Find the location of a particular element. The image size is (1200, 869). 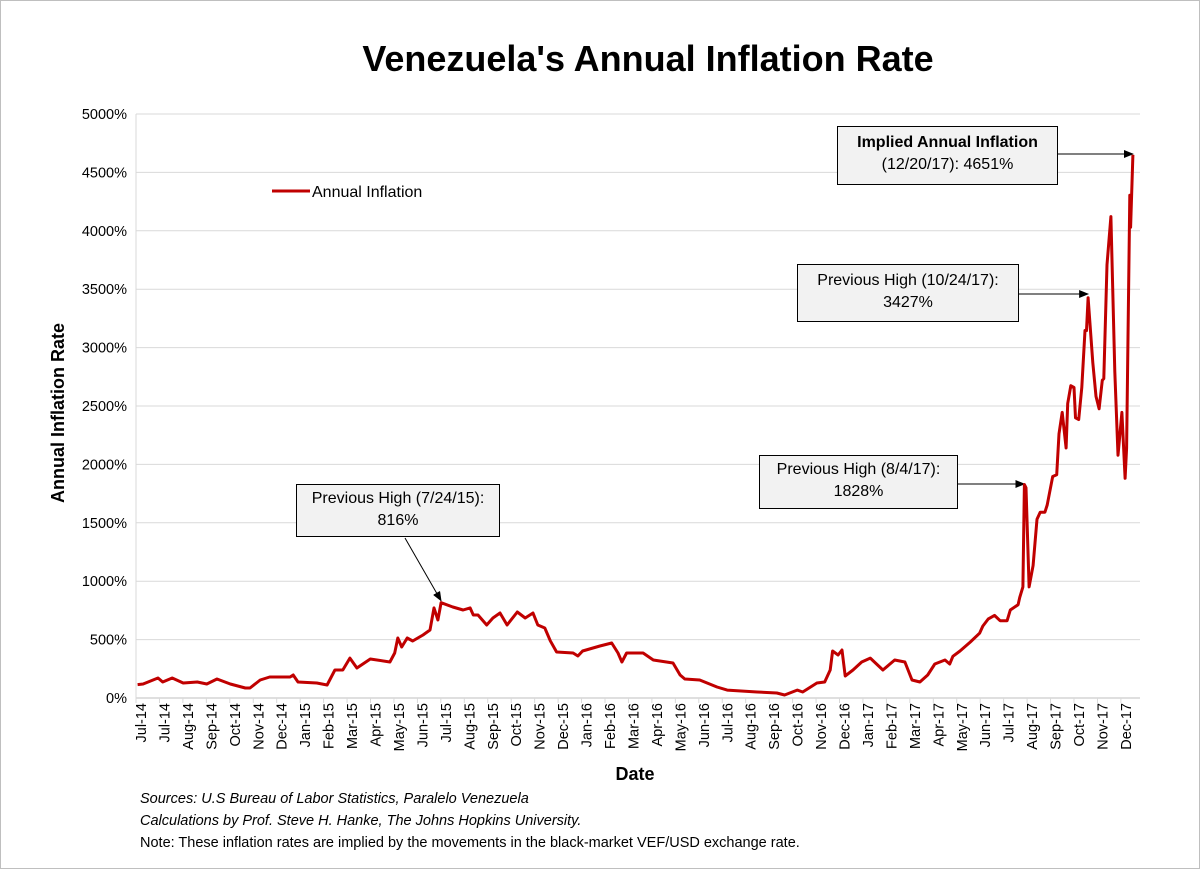

y-tick-label: 3000% is located at coordinates (104, 349).